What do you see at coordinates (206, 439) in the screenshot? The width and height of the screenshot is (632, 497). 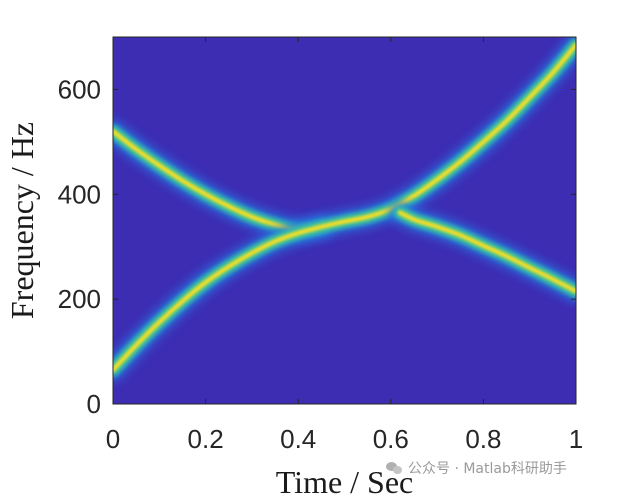 I see `x-tick-label: 0.2` at bounding box center [206, 439].